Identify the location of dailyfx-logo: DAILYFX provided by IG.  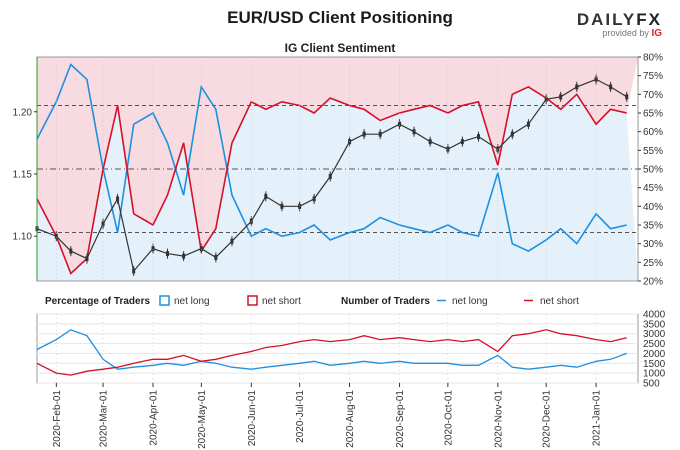
(619, 24).